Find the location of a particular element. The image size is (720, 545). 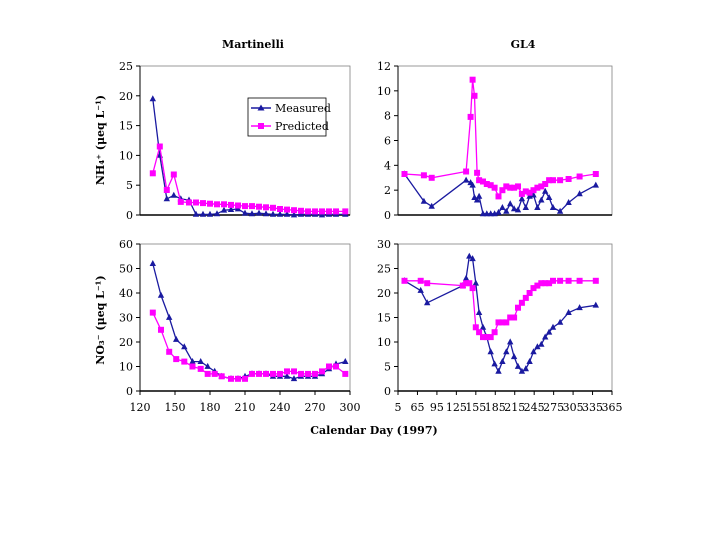

legend: Measured Predicted is located at coordinates (289, 117).